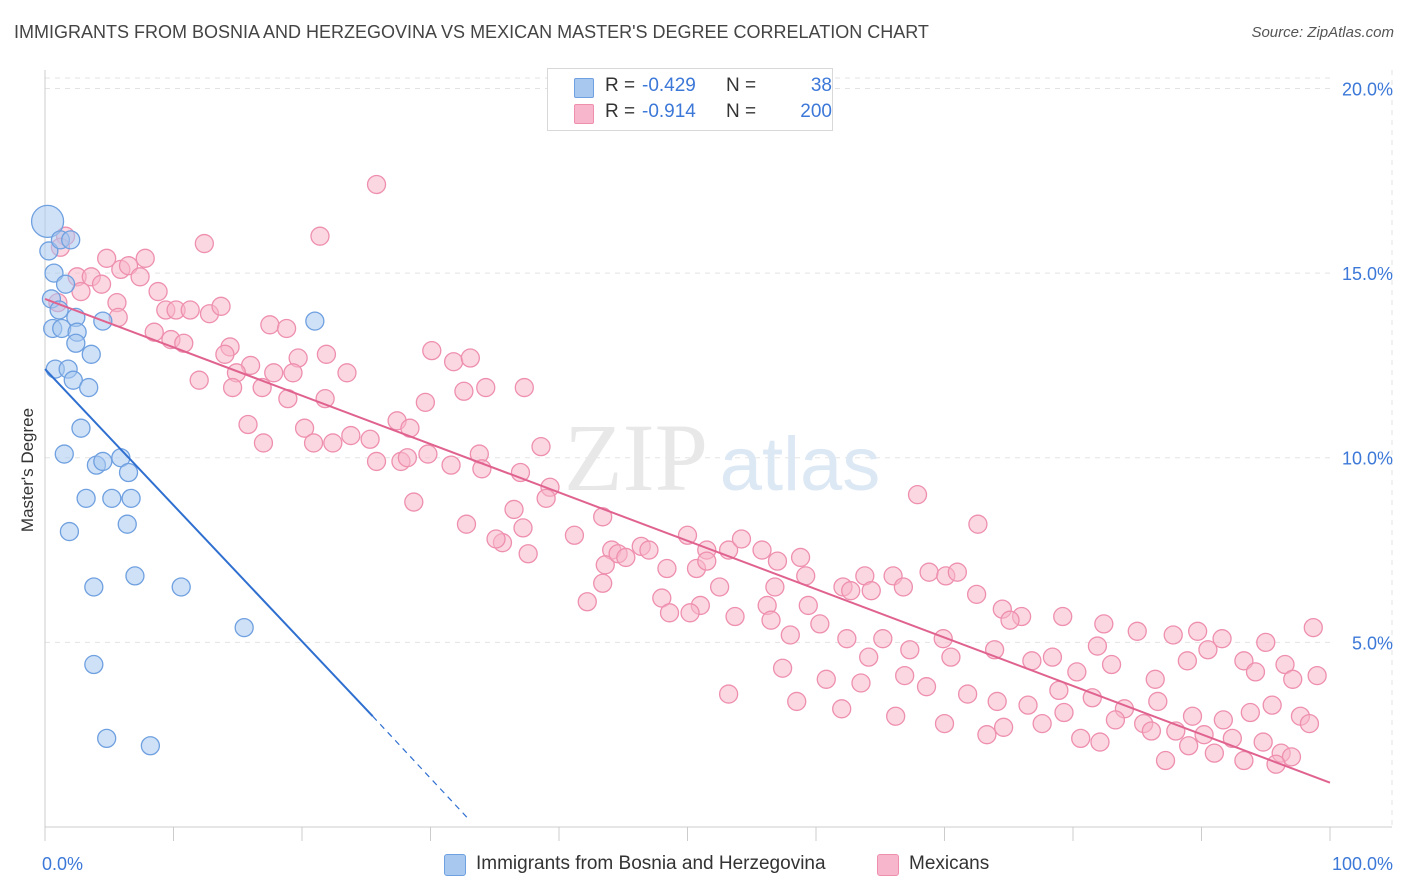 The width and height of the screenshot is (1406, 892). What do you see at coordinates (816, 111) in the screenshot?
I see `legend-n-value: 200` at bounding box center [816, 111].